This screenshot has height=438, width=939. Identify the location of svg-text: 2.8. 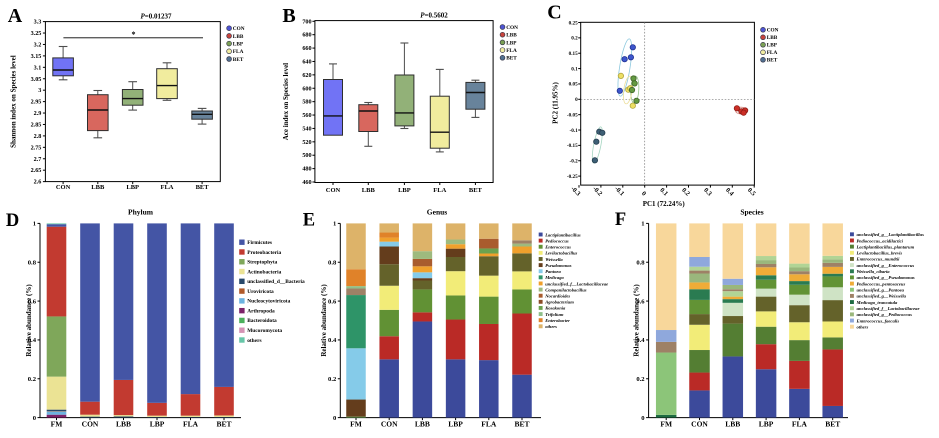
(38, 136).